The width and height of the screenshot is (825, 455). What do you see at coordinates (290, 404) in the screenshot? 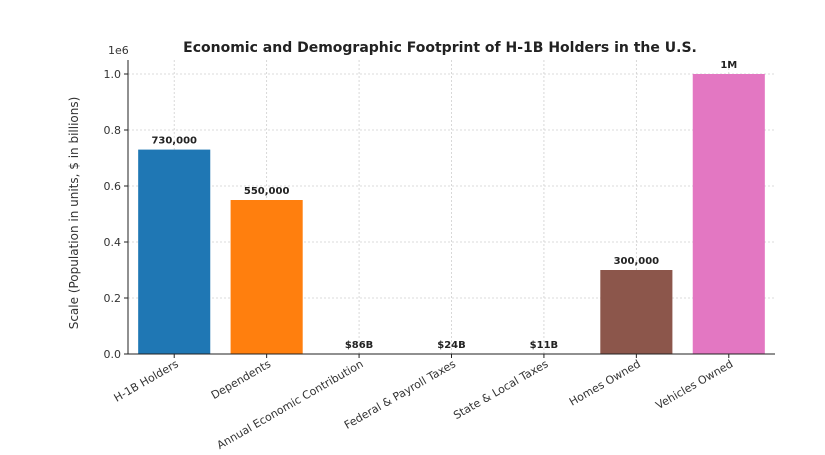
I see `x-tick-label: Annual Economic Contribution` at bounding box center [290, 404].